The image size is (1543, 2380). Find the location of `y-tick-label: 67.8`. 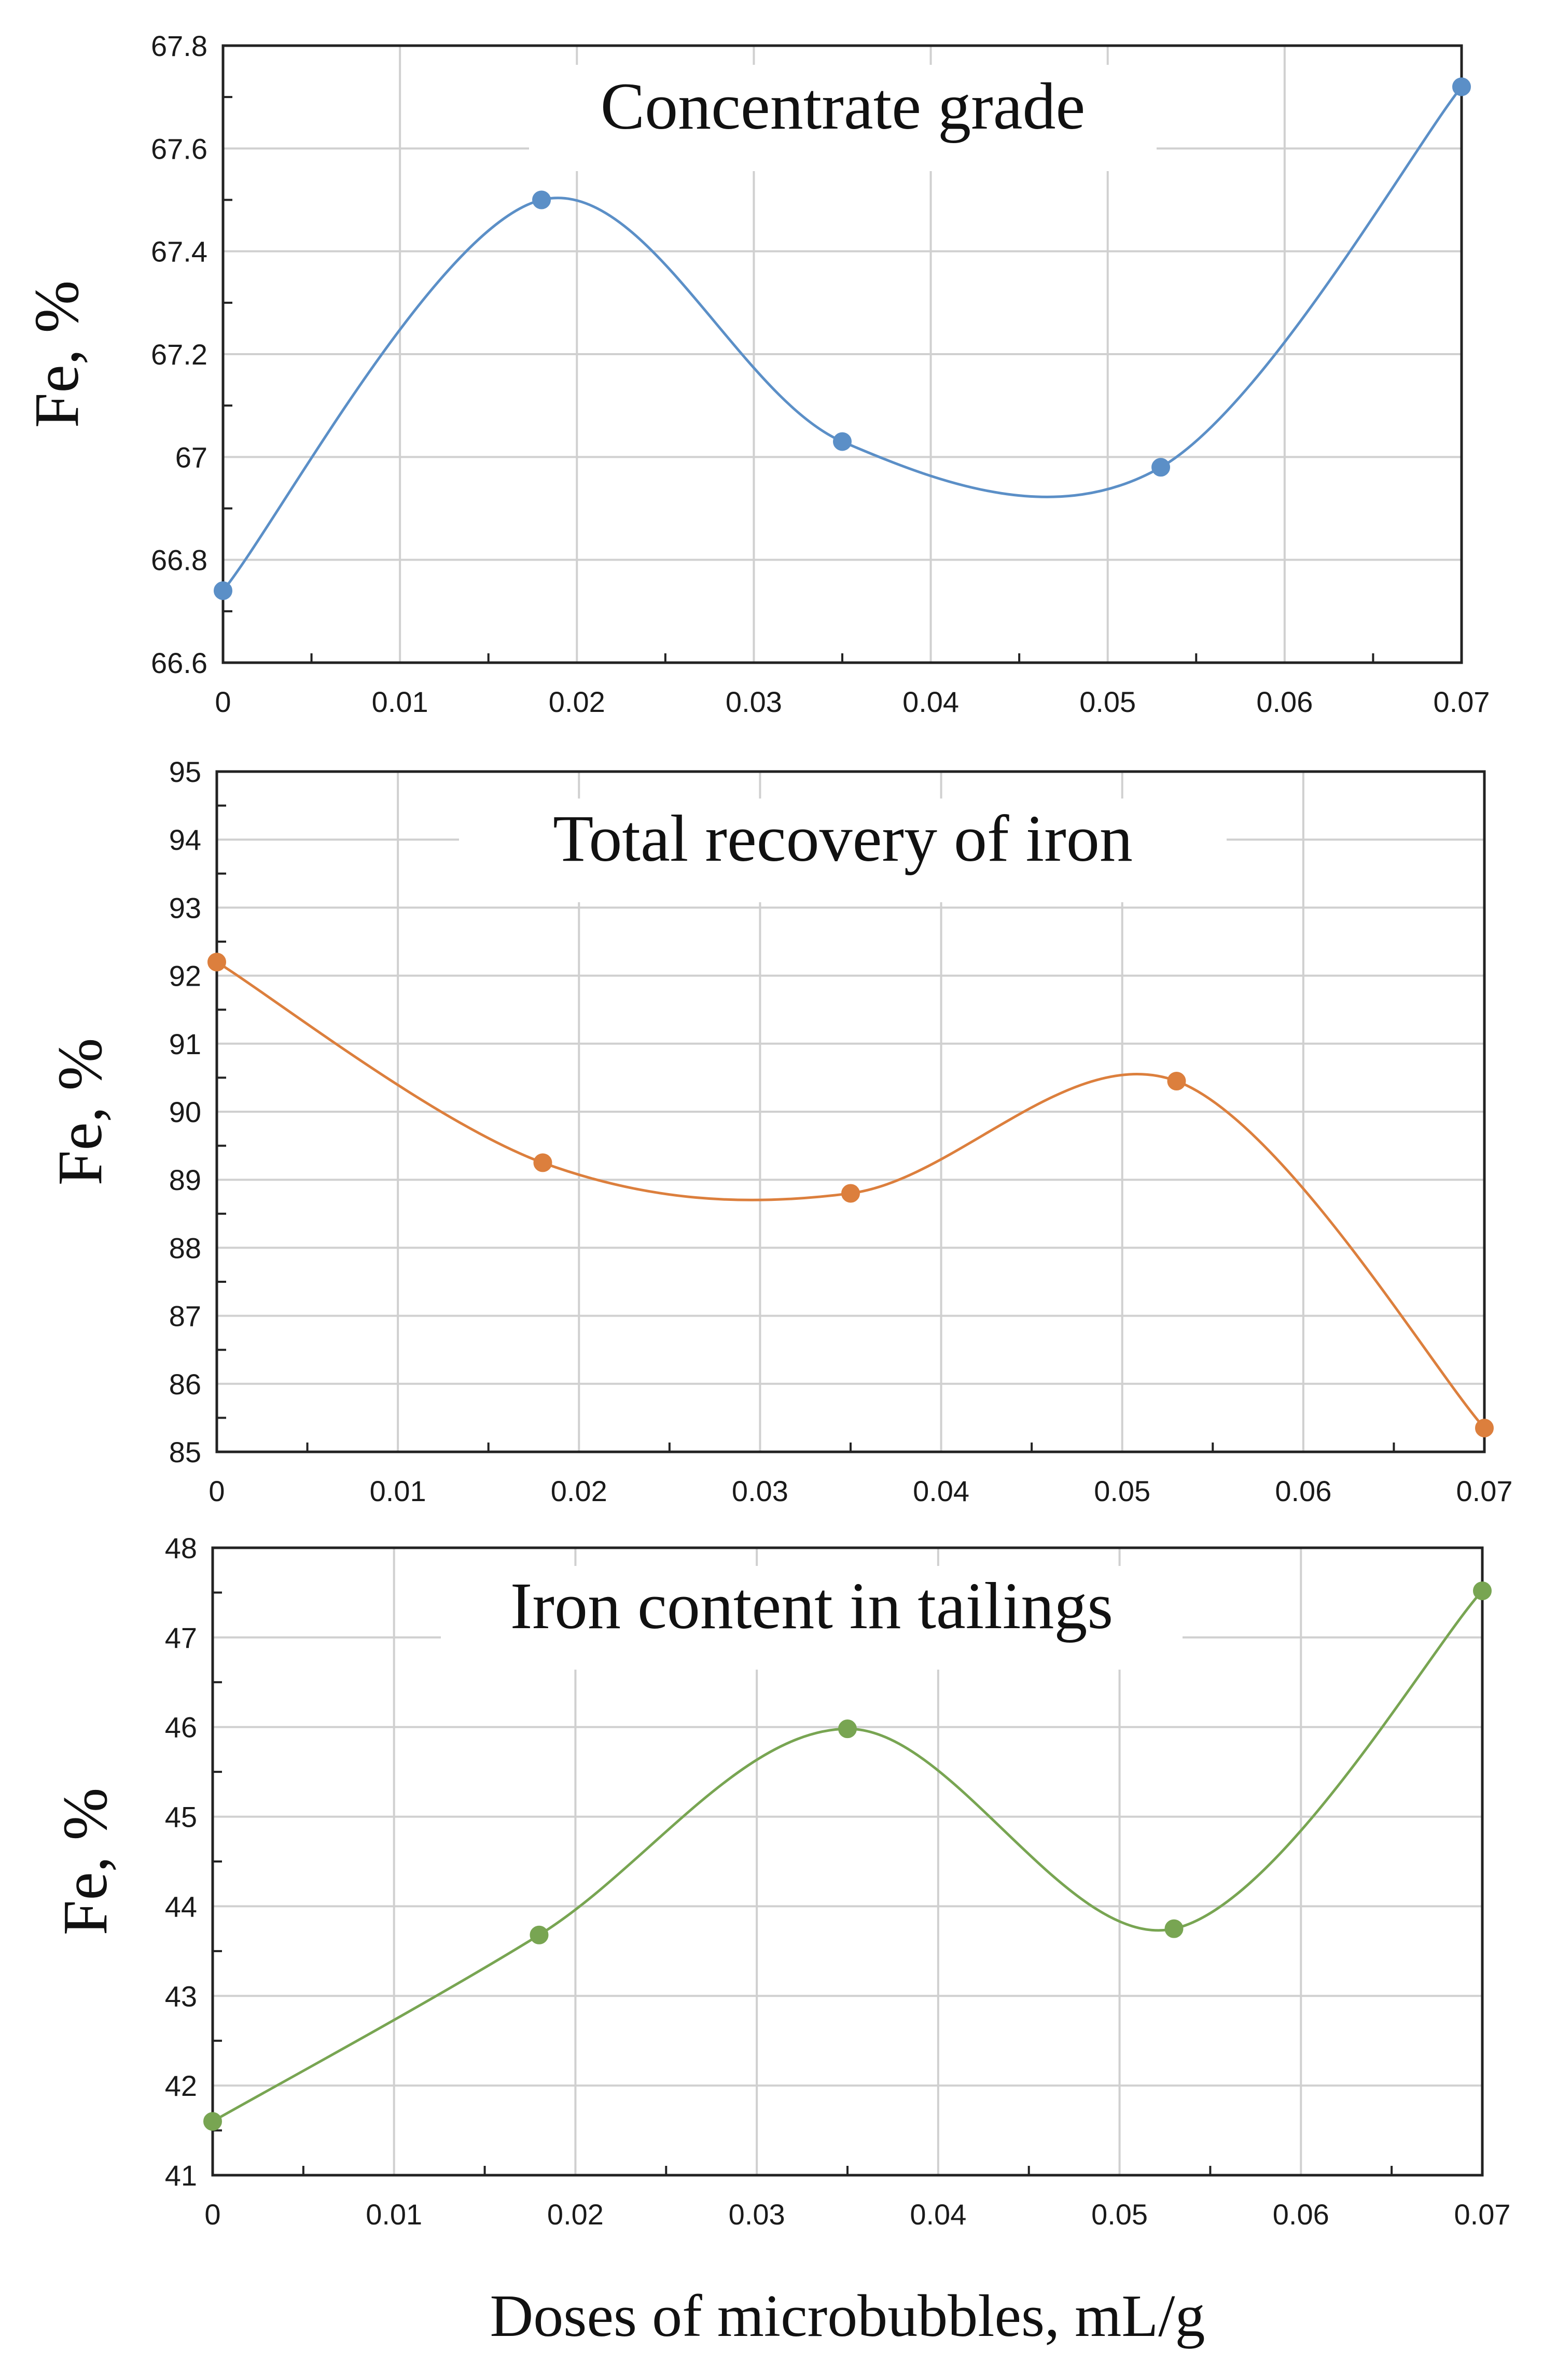

y-tick-label: 67.8 is located at coordinates (179, 46).